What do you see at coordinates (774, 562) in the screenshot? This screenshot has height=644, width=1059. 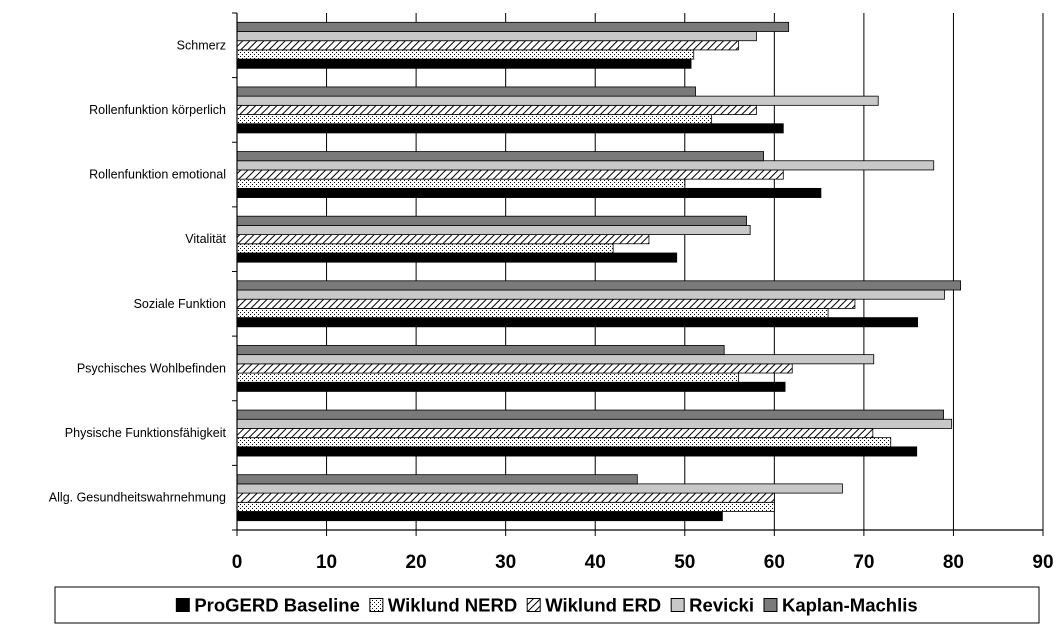 I see `x-tick-label-60: 60` at bounding box center [774, 562].